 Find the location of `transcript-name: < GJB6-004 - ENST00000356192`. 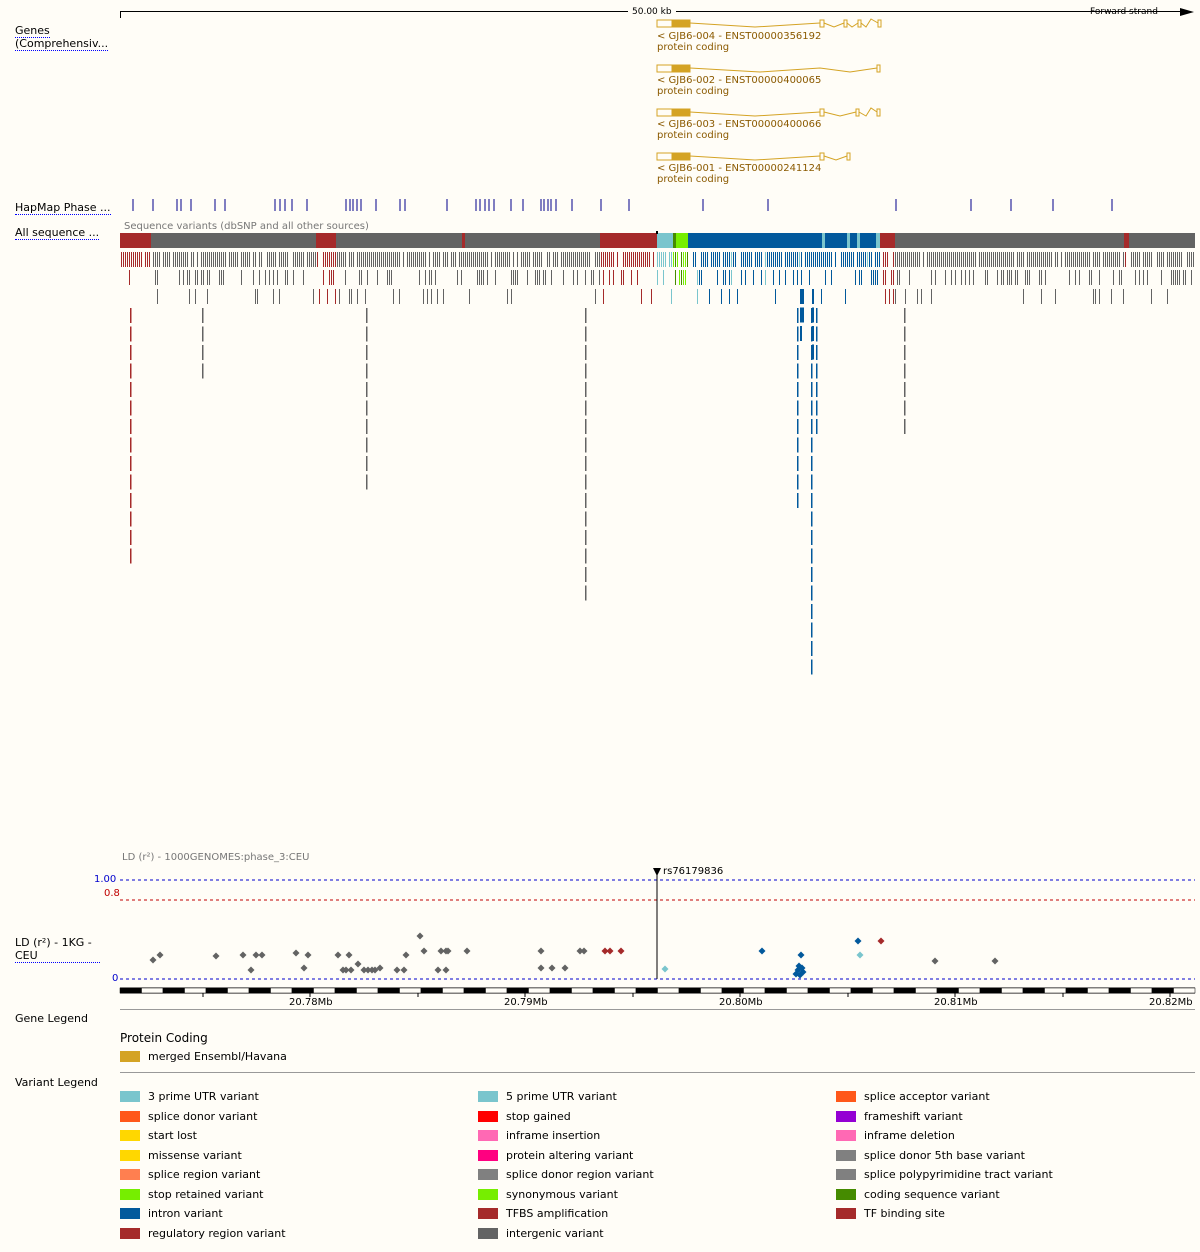

transcript-name: < GJB6-004 - ENST00000356192 is located at coordinates (739, 36).